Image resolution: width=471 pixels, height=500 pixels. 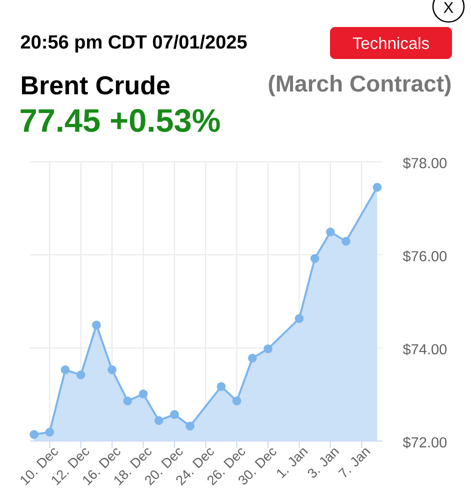 I want to click on x-tick-label: 1. Jan, so click(x=292, y=463).